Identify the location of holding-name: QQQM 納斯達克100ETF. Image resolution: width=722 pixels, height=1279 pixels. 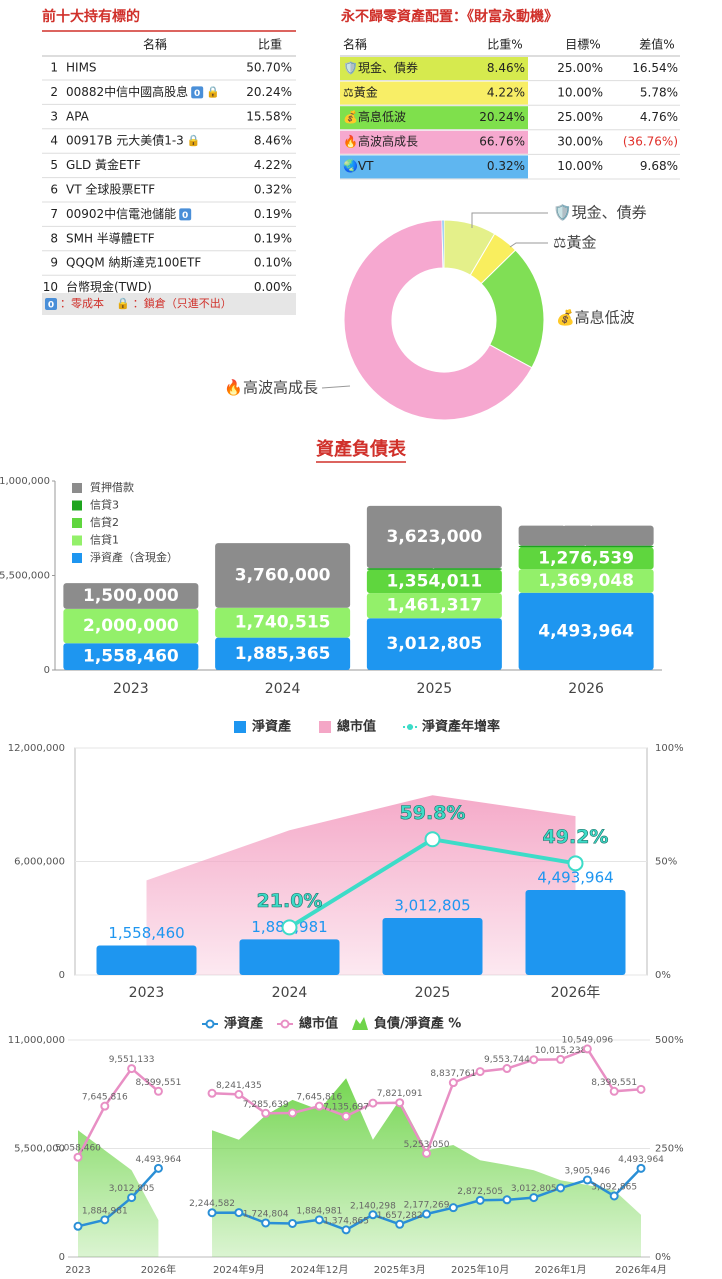
(133, 263).